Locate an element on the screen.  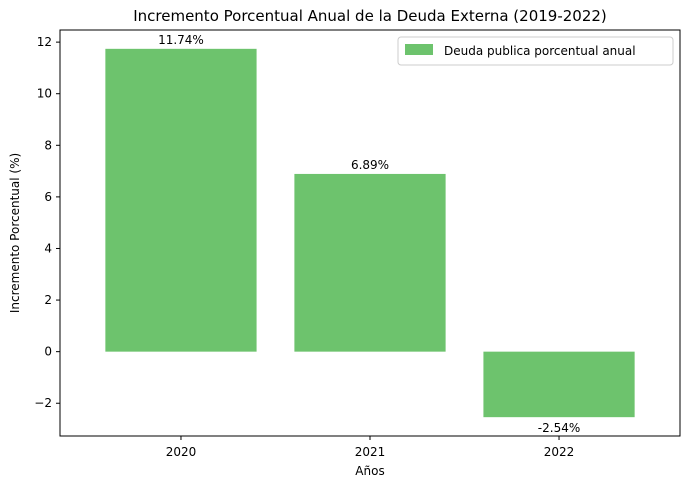
x-axis-ticks: 2020 2021 2022 is located at coordinates (370, 447).